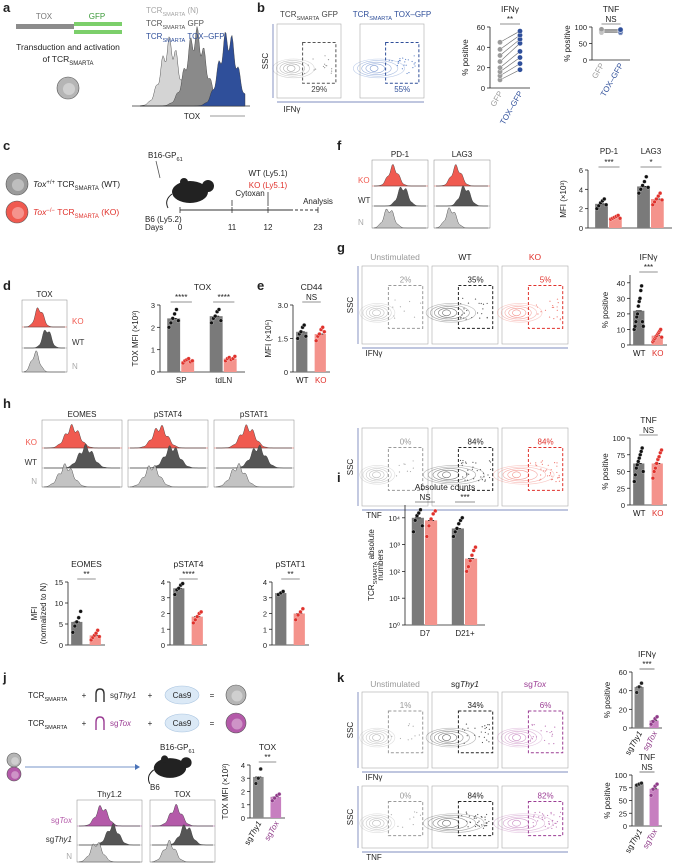  Describe the element at coordinates (607, 800) in the screenshot. I see `y-axis-label: % positive` at that location.